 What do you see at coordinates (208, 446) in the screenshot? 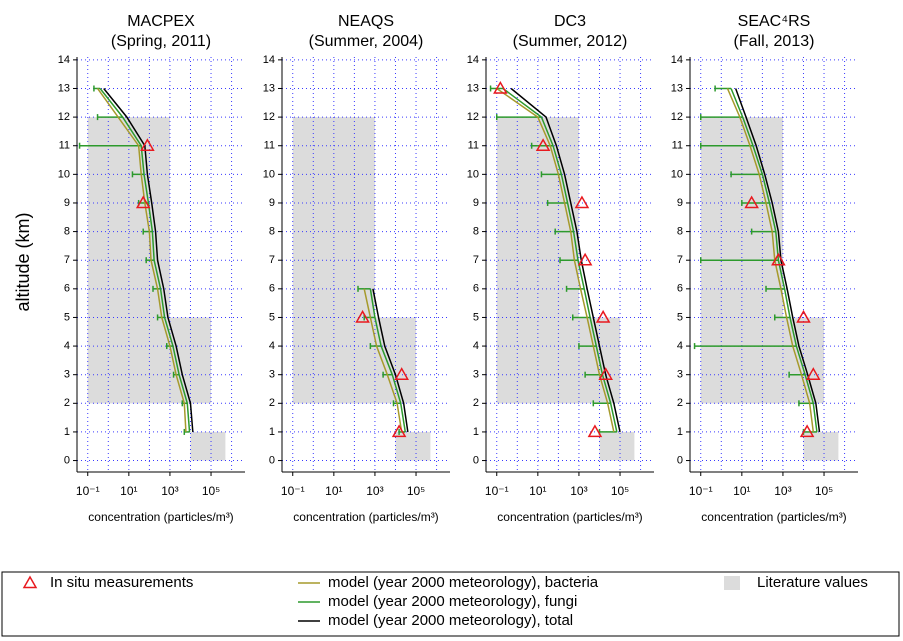
I see `literature-box` at bounding box center [208, 446].